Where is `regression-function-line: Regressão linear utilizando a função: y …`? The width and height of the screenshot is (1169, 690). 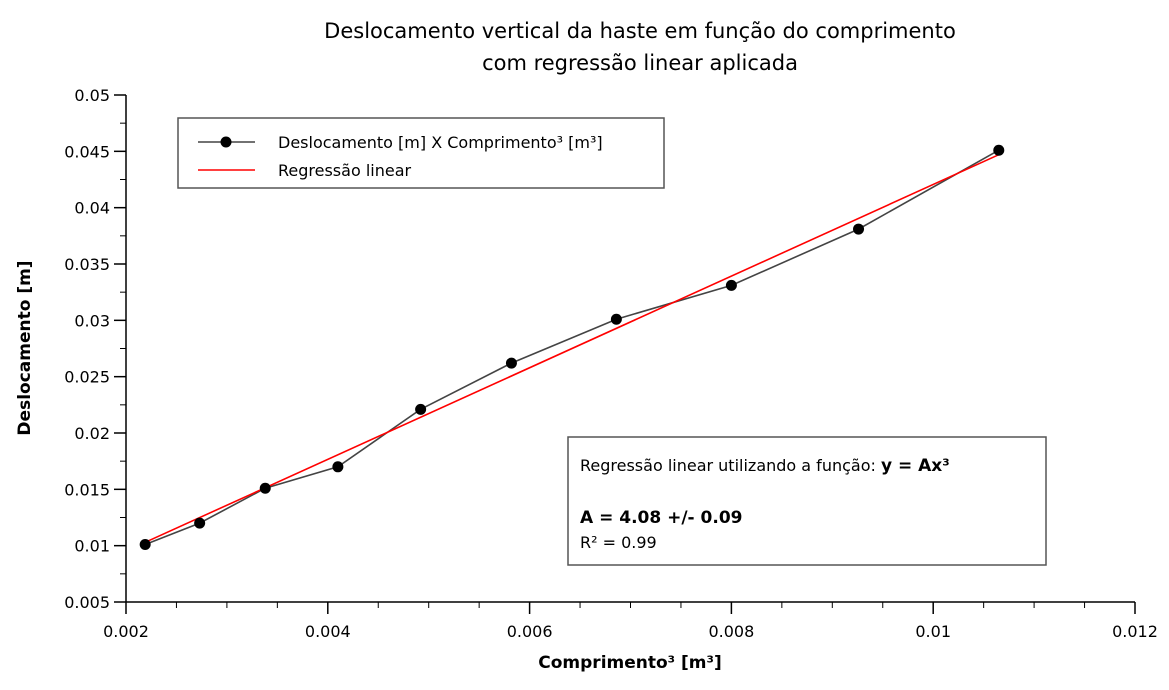 regression-function-line: Regressão linear utilizando a função: y … is located at coordinates (765, 466).